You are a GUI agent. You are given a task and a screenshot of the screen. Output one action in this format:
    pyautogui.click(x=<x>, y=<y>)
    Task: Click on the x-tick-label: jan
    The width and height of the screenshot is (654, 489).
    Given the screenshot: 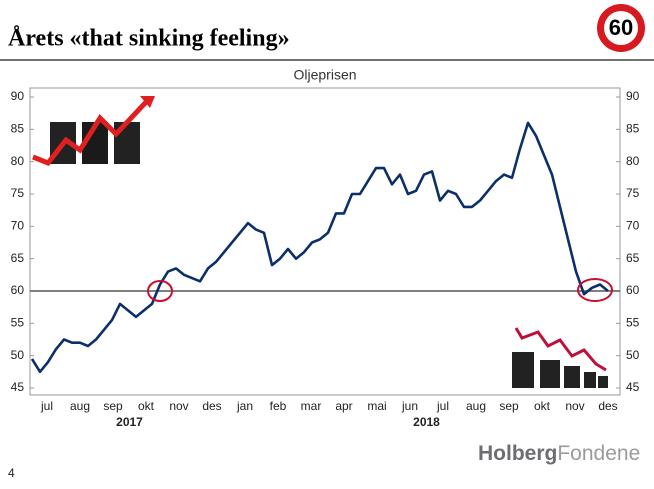 What is the action you would take?
    pyautogui.click(x=244, y=406)
    